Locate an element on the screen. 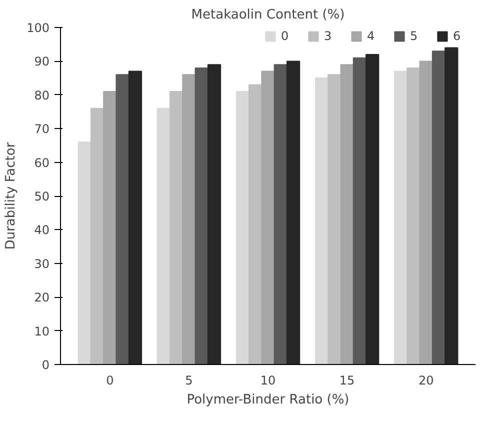  y-tick-label: 40 is located at coordinates (42, 230).